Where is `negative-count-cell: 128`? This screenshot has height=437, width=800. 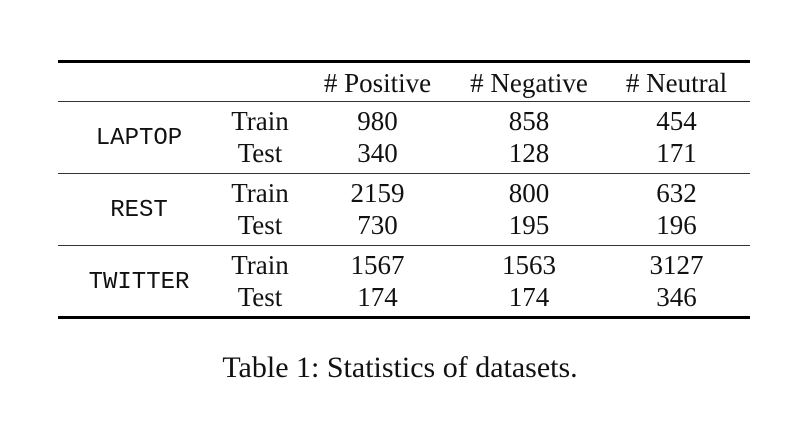
negative-count-cell: 128 is located at coordinates (529, 153).